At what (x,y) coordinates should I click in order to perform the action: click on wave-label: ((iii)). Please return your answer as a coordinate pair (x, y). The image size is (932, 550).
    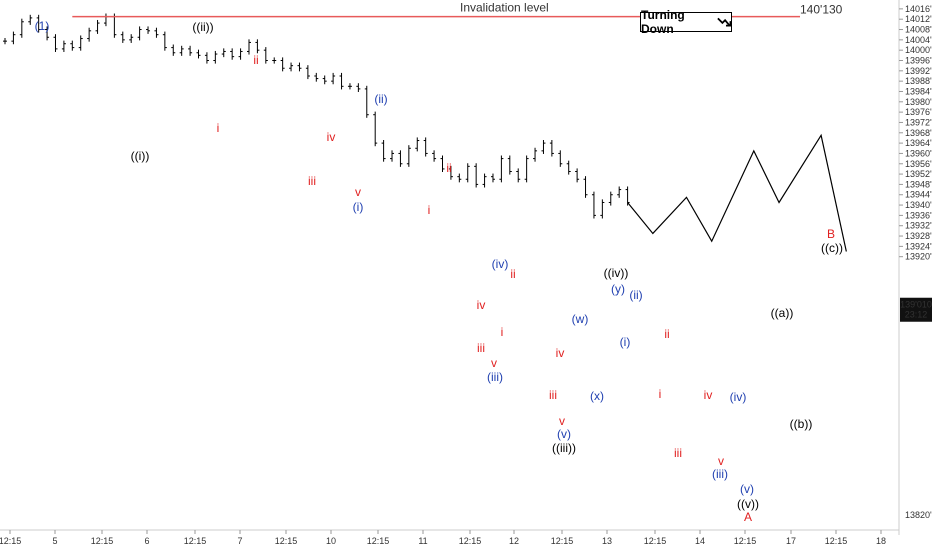
    Looking at the image, I should click on (564, 448).